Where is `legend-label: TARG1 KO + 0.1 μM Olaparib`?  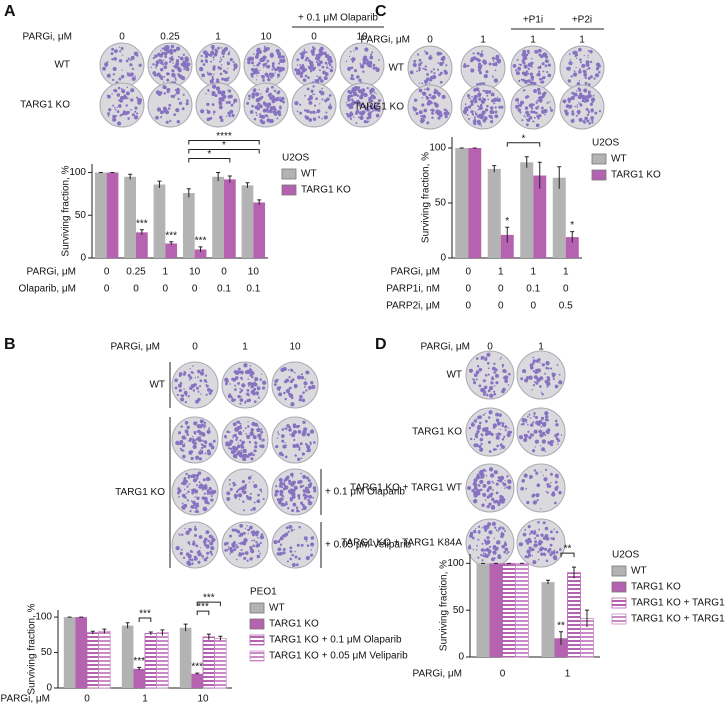
legend-label: TARG1 KO + 0.1 μM Olaparib is located at coordinates (335, 640).